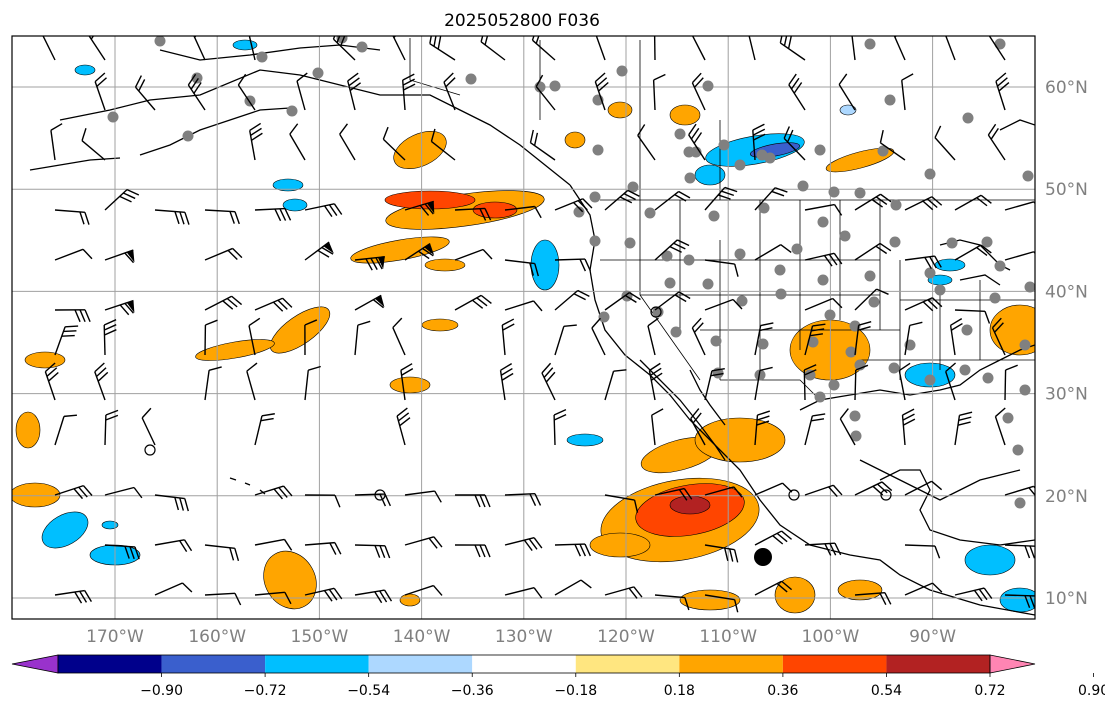 The width and height of the screenshot is (1105, 712). I want to click on calm-wind-circle, so click(150, 450).